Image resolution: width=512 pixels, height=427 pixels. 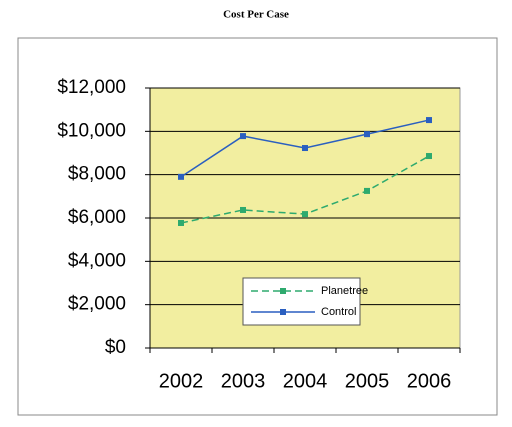 What do you see at coordinates (91, 130) in the screenshot?
I see `y-tick-label: $10,000` at bounding box center [91, 130].